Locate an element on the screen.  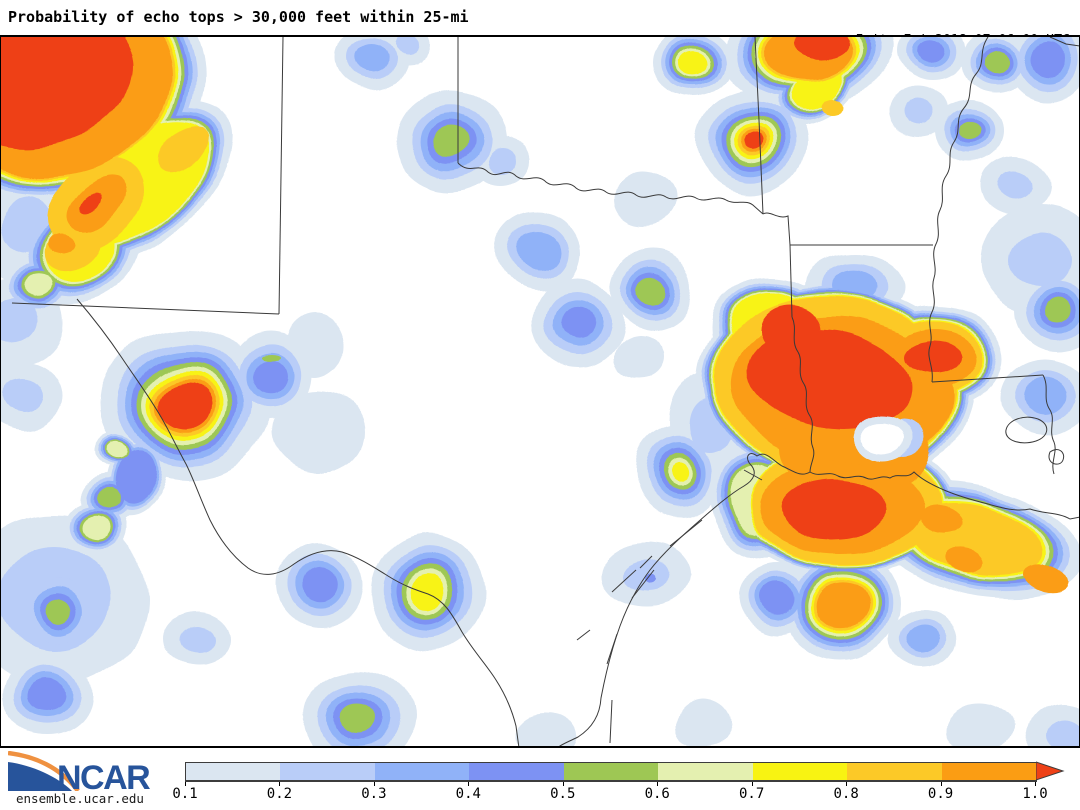
tx-ar-border is located at coordinates (776, 229).